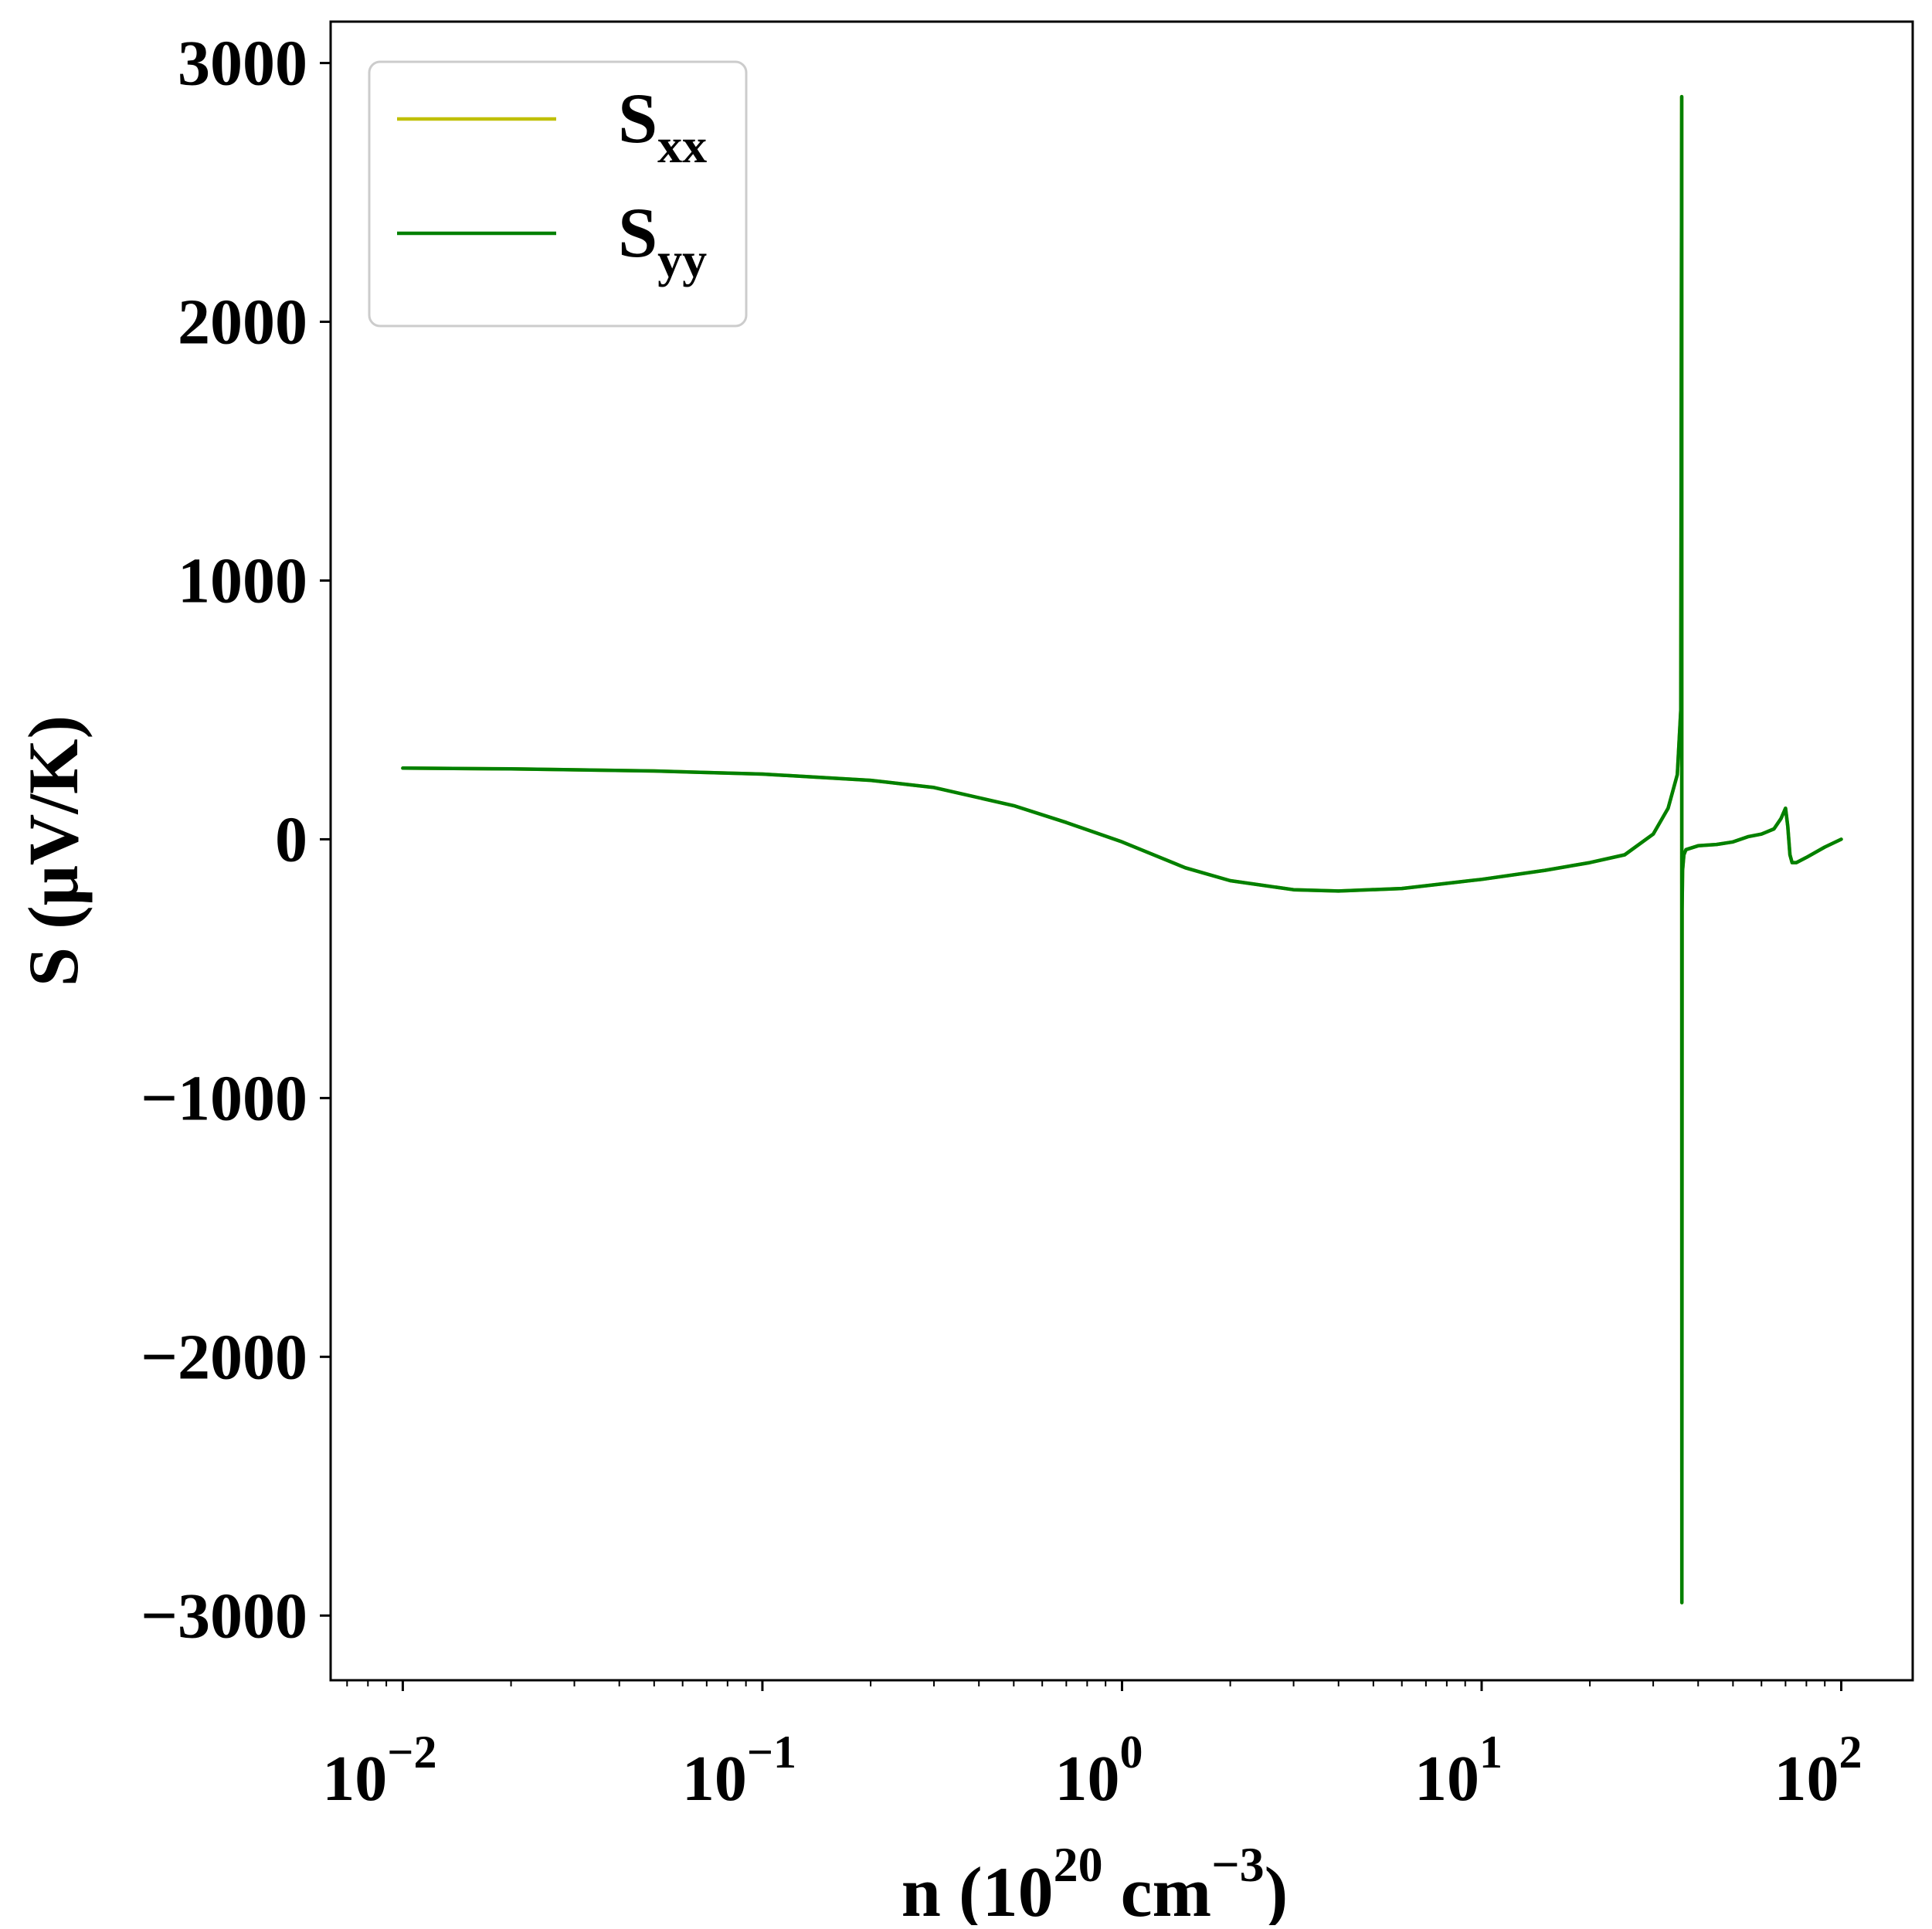 The width and height of the screenshot is (1932, 1929). Describe the element at coordinates (1237, 1864) in the screenshot. I see `x-label-sup-power: −3` at that location.